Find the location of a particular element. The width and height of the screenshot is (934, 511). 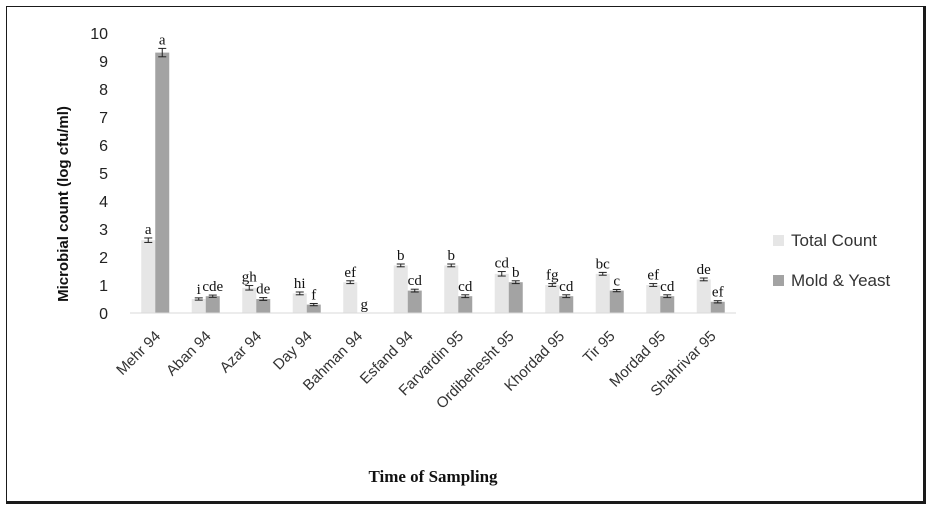

y-tick-group: 0 1 2 3 4 5 6 7 8 9 10 is located at coordinates (99, 174).